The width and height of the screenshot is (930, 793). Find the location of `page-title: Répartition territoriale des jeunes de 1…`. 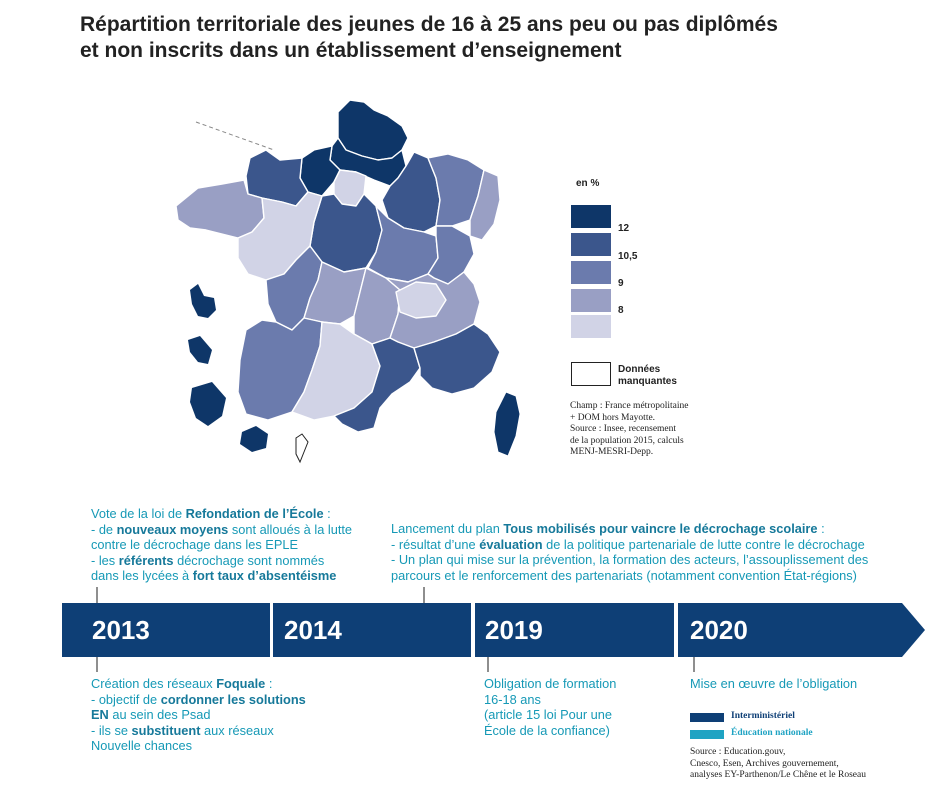

page-title: Répartition territoriale des jeunes de 1… is located at coordinates (480, 38).